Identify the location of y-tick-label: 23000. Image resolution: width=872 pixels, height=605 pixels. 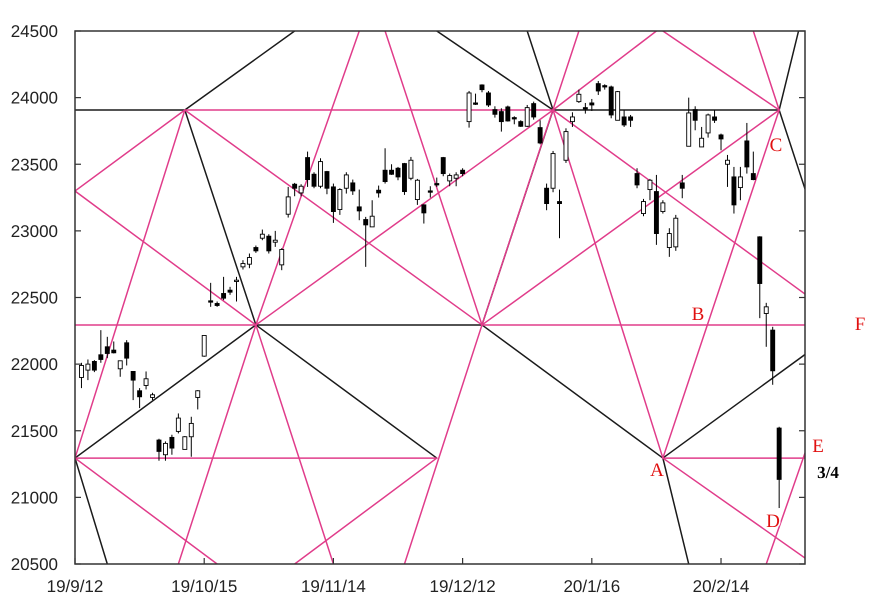
(34, 231).